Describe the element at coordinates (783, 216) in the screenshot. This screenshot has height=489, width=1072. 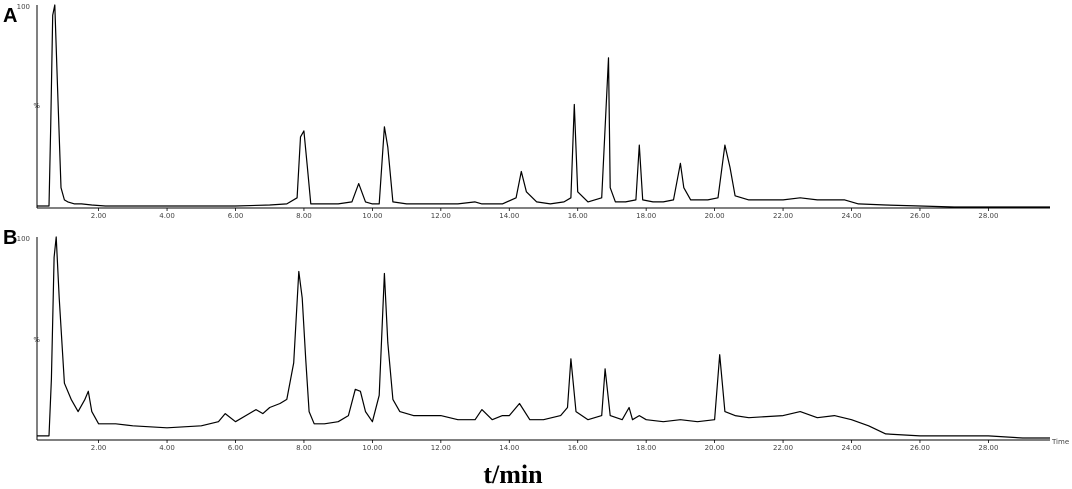
I see `x-tick-label-a-10: 22.00` at that location.